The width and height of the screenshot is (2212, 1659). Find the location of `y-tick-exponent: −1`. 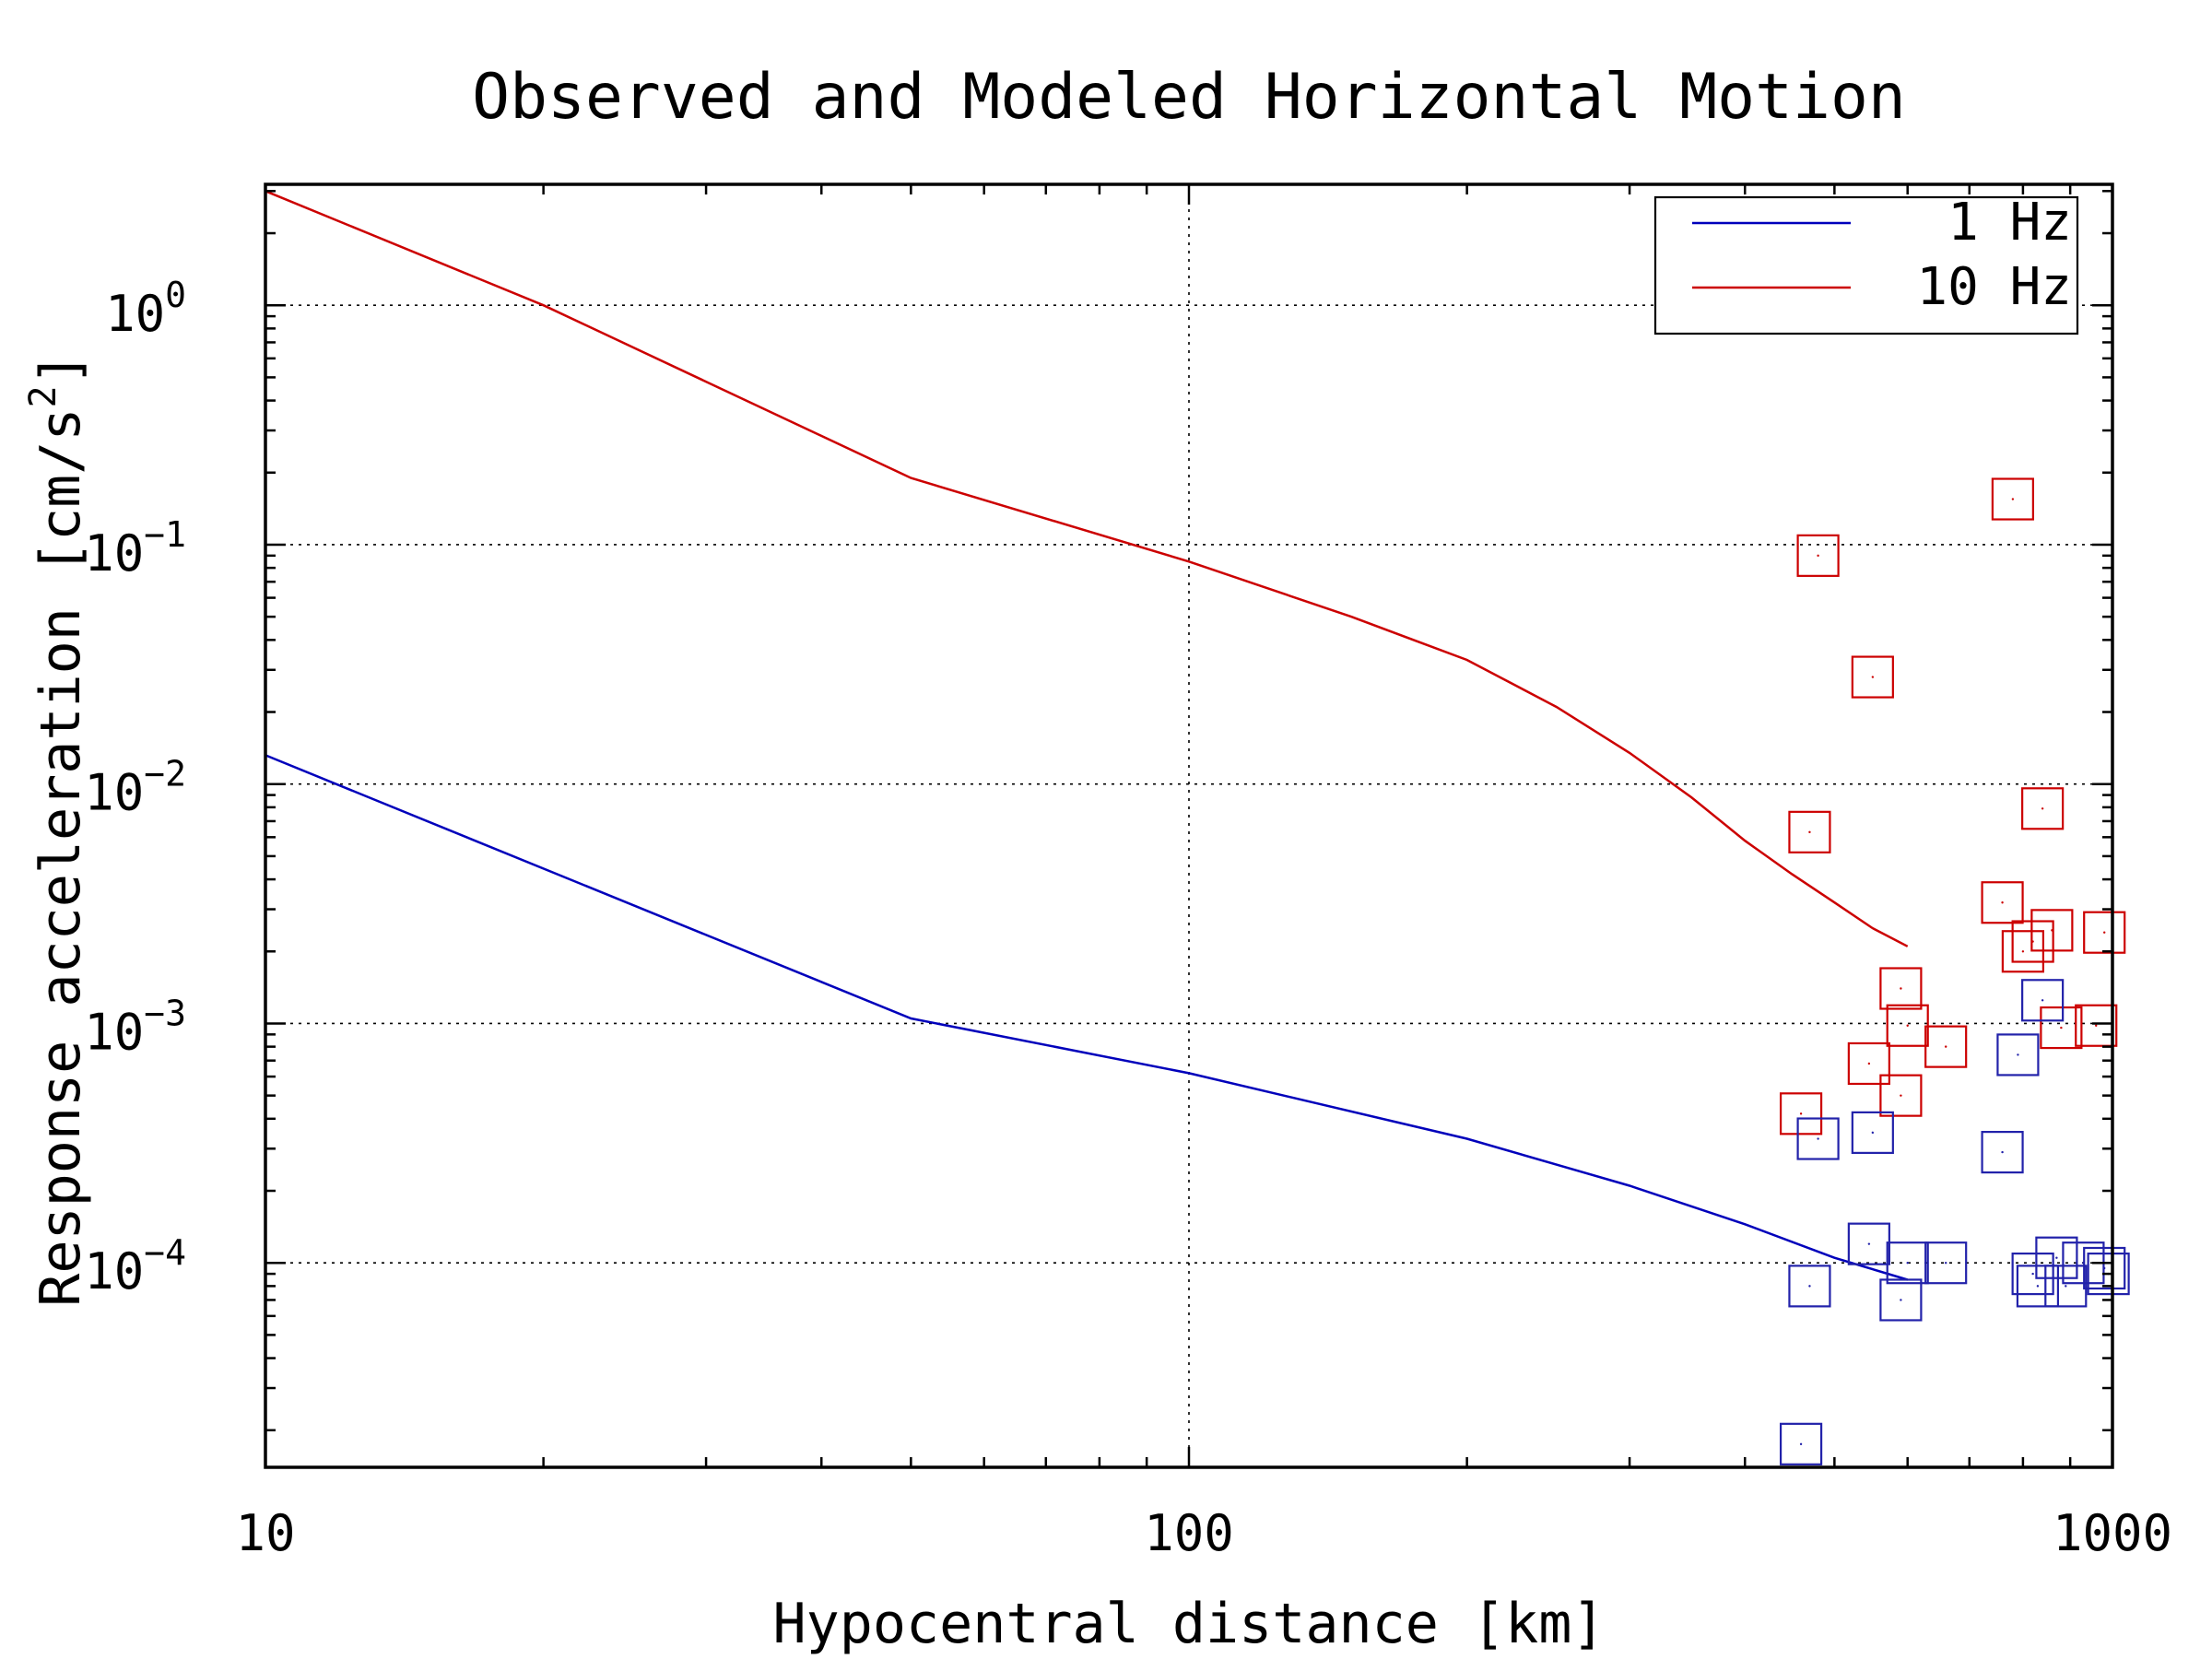

y-tick-exponent: −1 is located at coordinates (165, 534).